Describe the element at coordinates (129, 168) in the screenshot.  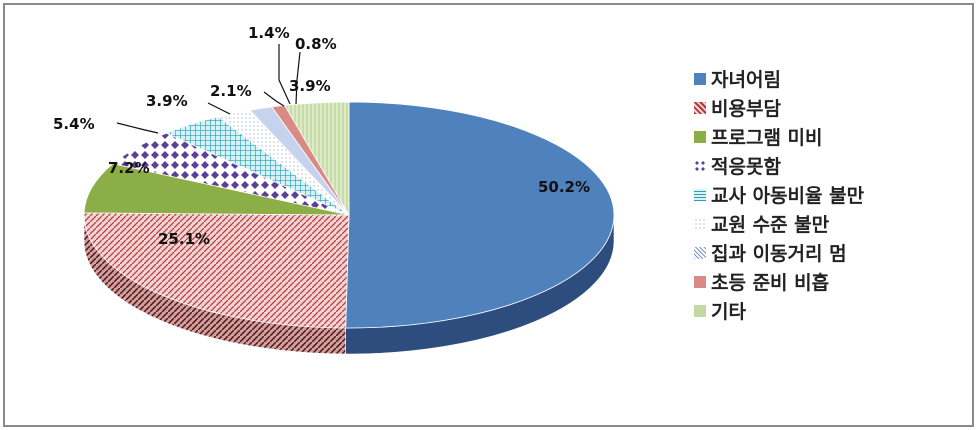
I see `data-label-2: 7.2%` at that location.